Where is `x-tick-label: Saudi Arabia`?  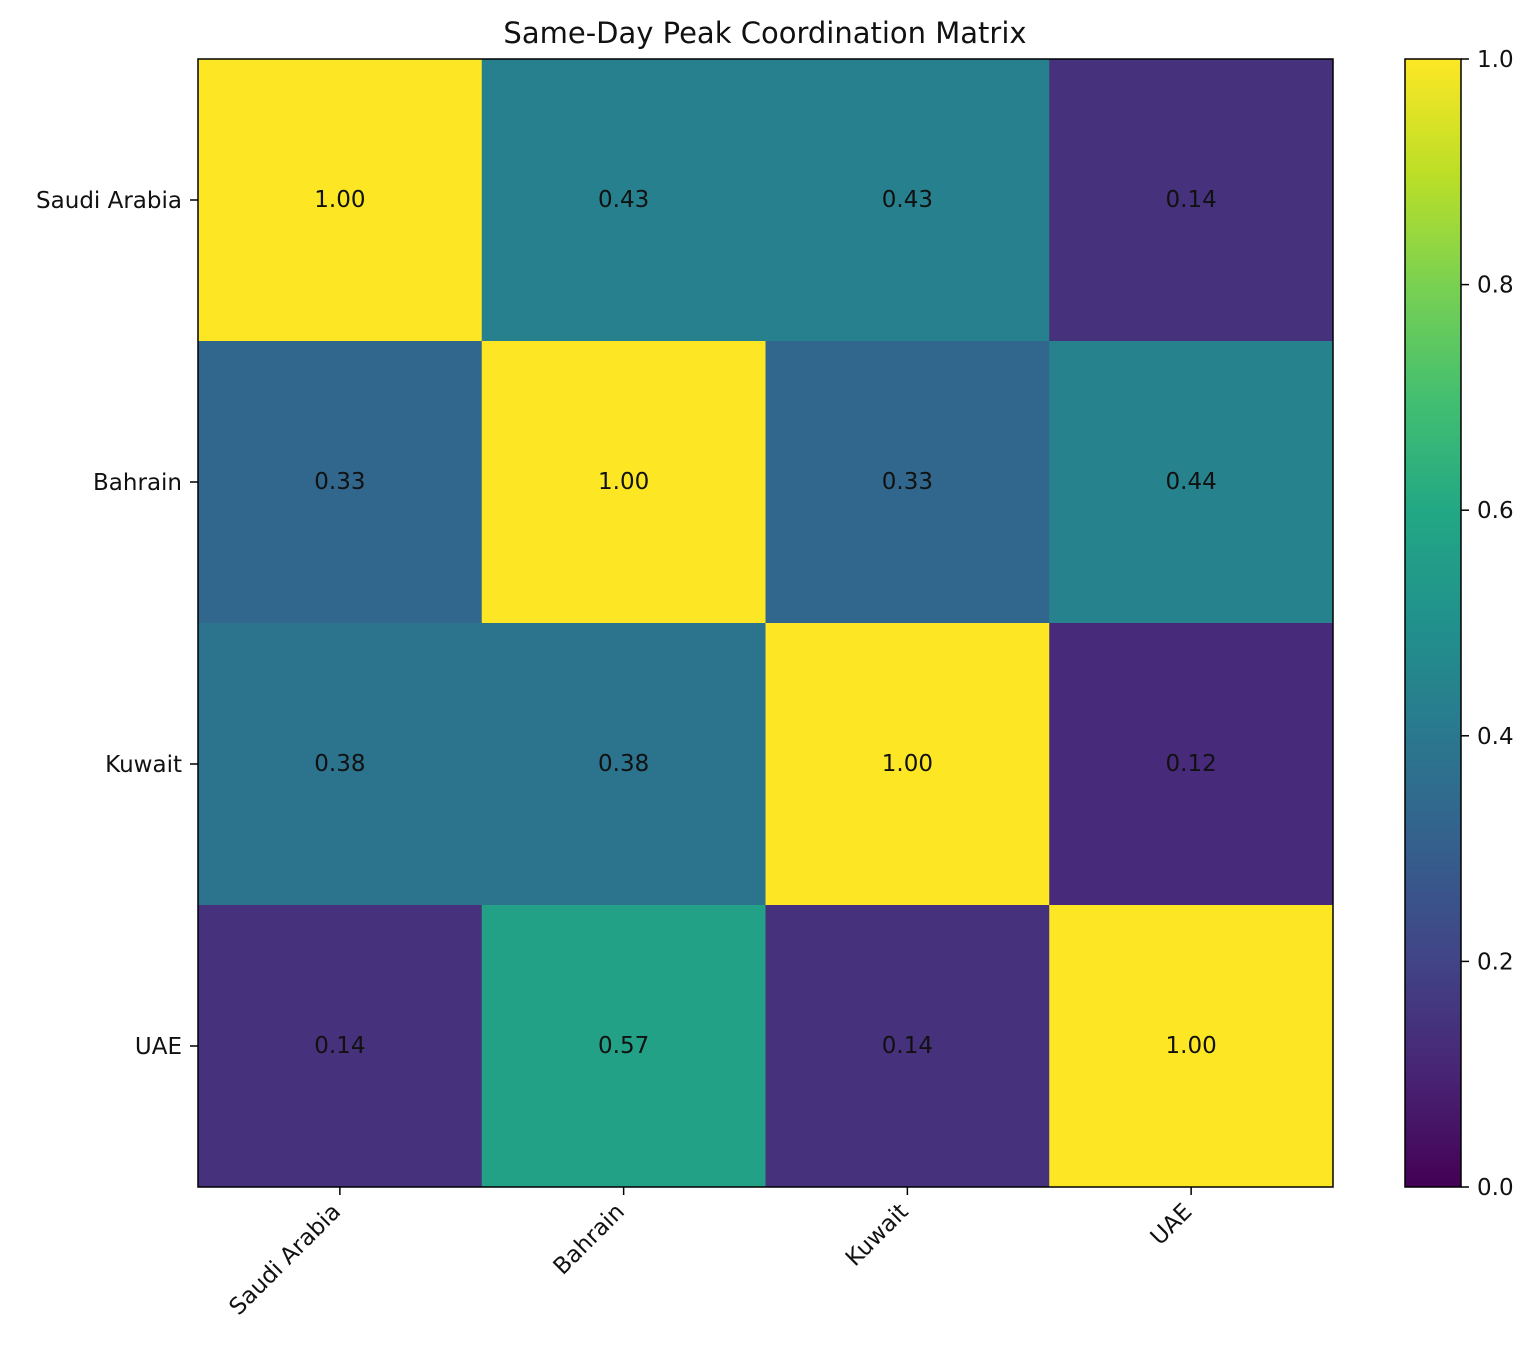 x-tick-label: Saudi Arabia is located at coordinates (286, 1260).